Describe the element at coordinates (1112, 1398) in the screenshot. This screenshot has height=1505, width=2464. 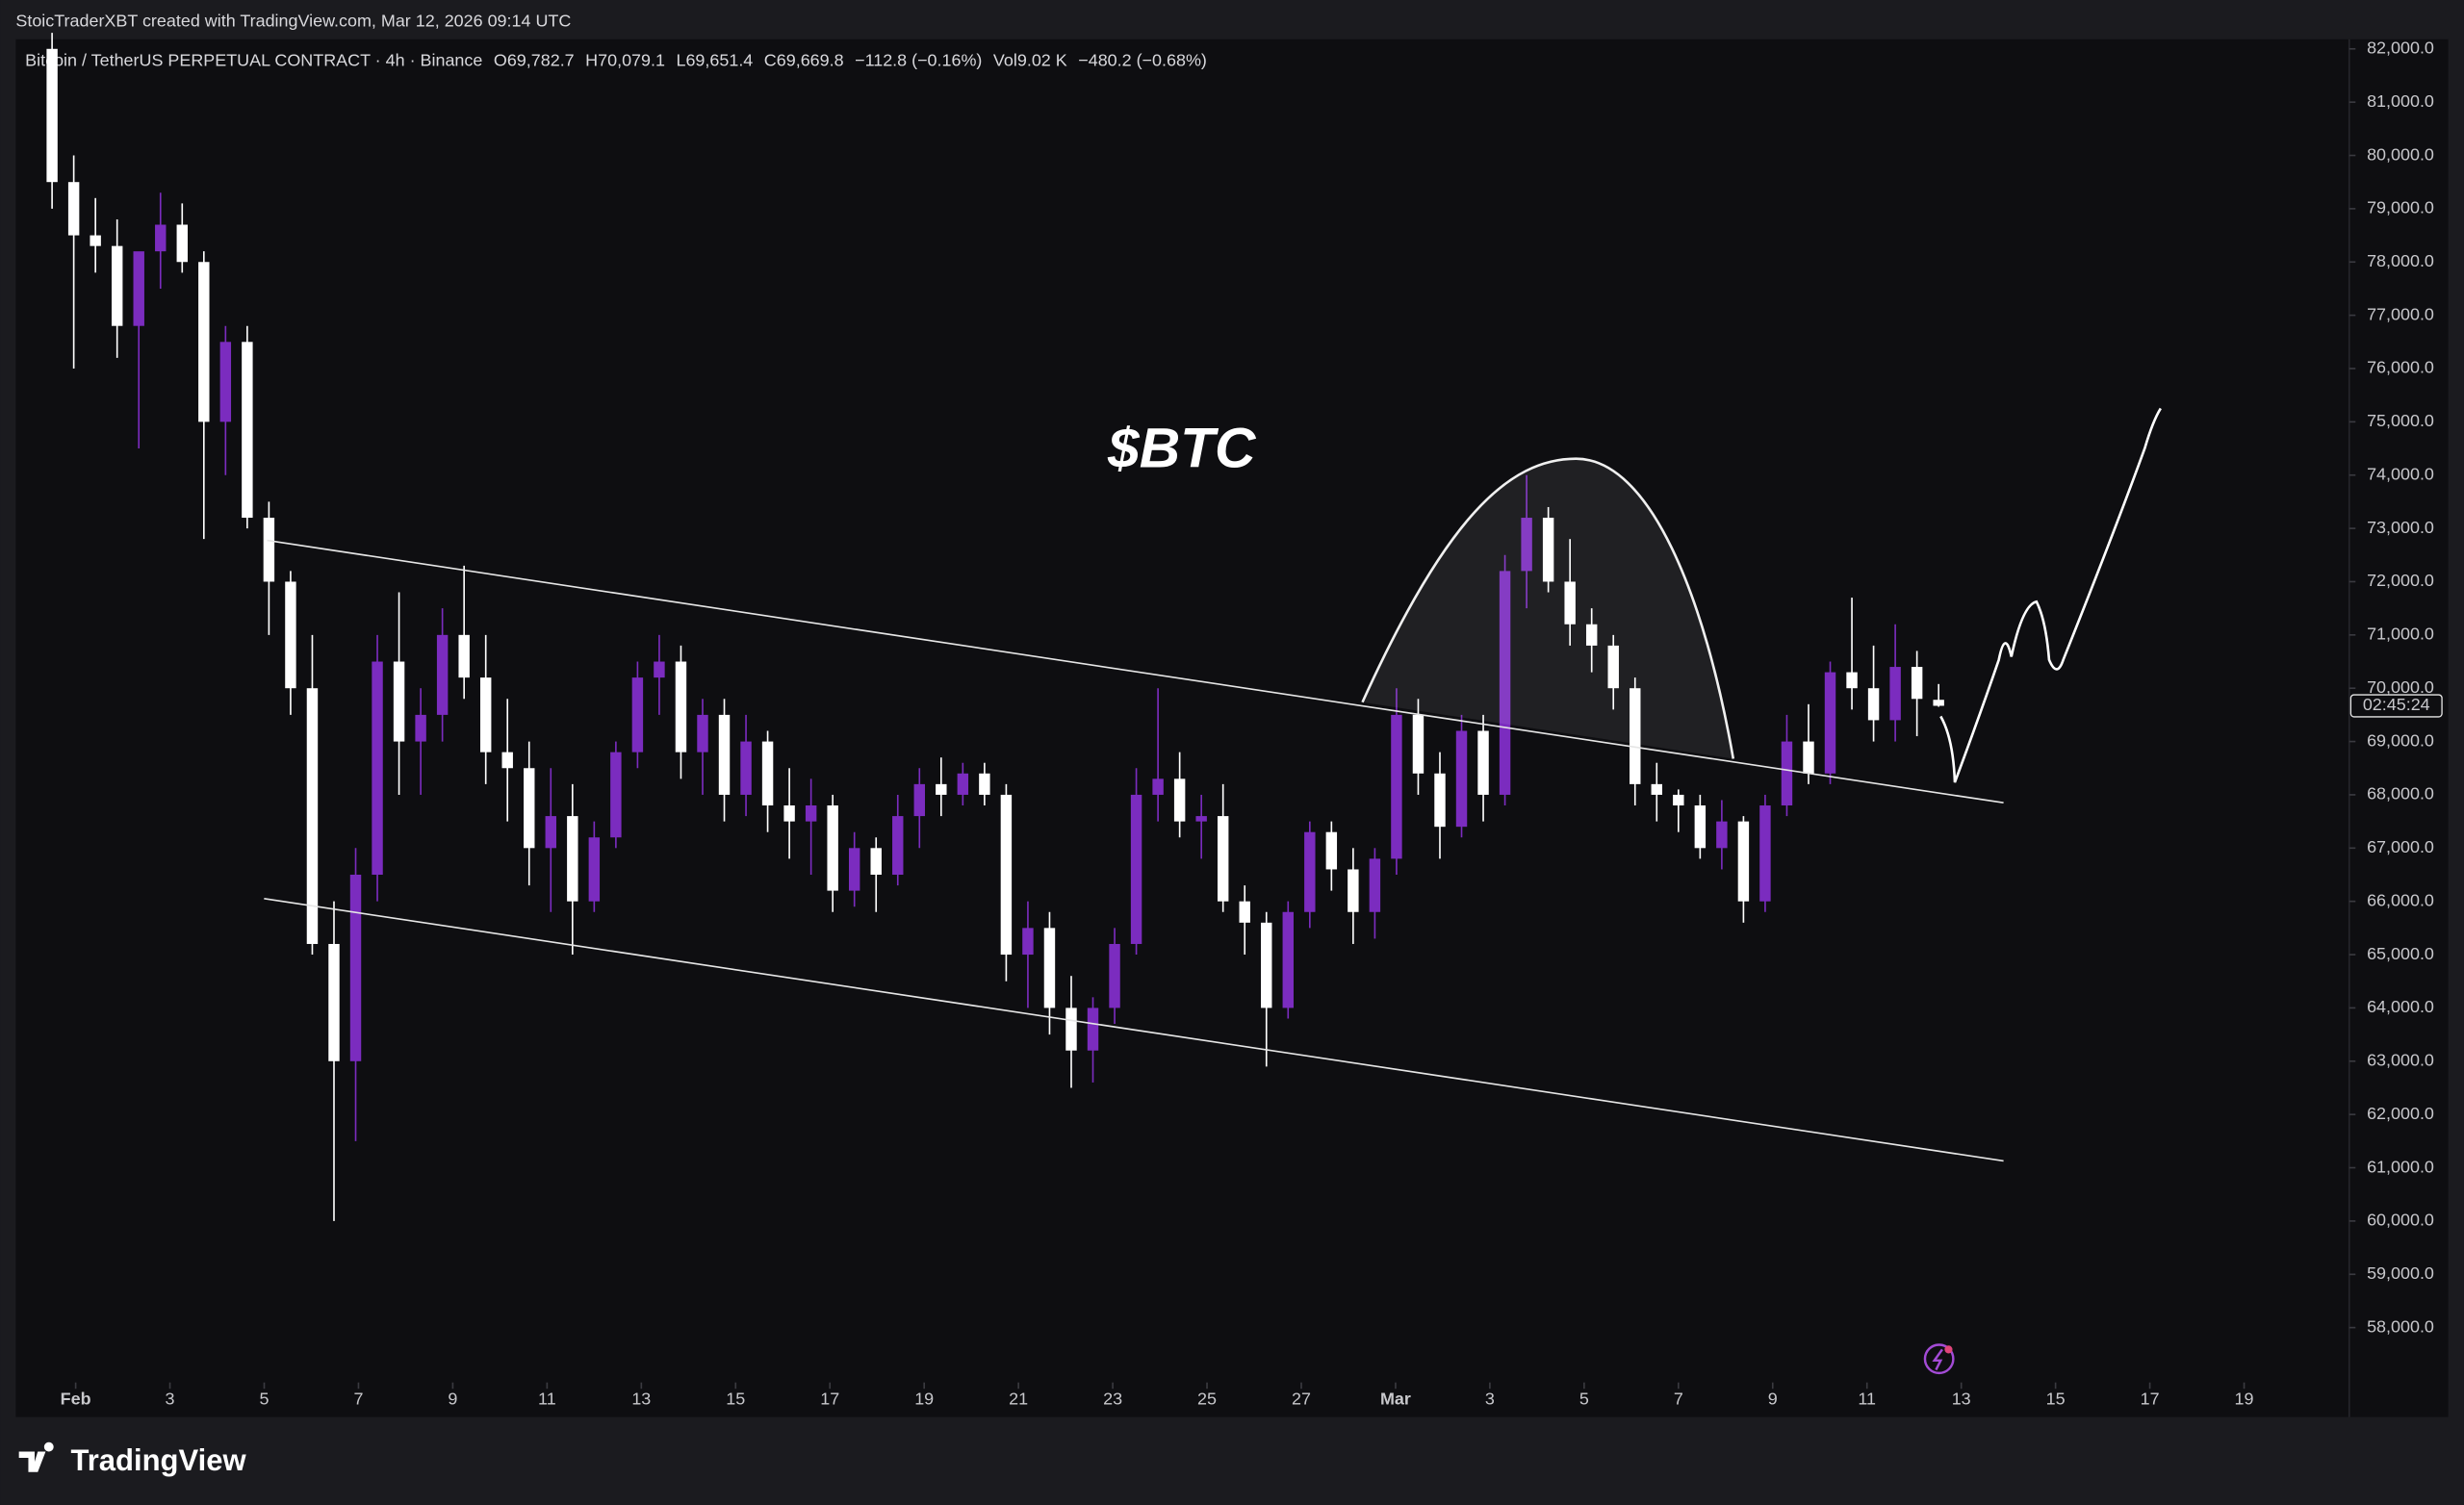
I see `x-tick-label: 23` at that location.